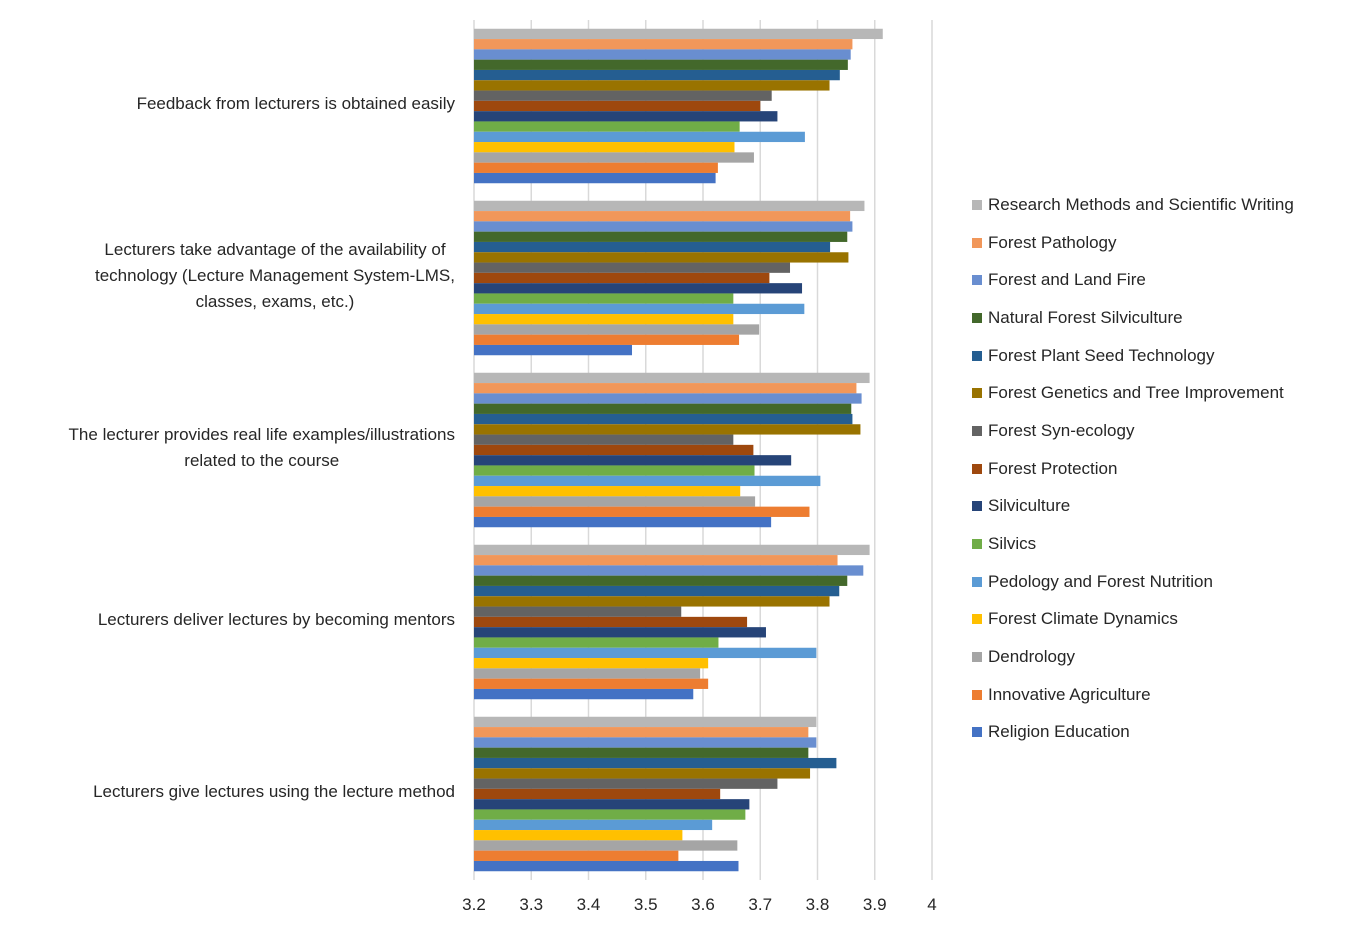  I want to click on x-tick-label: 4, so click(931, 904).